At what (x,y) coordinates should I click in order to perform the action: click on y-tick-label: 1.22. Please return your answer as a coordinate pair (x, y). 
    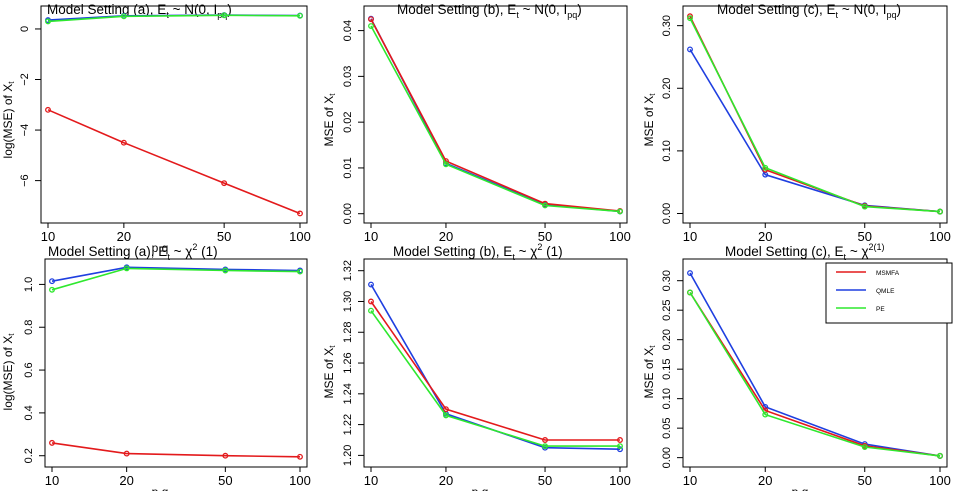
    Looking at the image, I should click on (348, 424).